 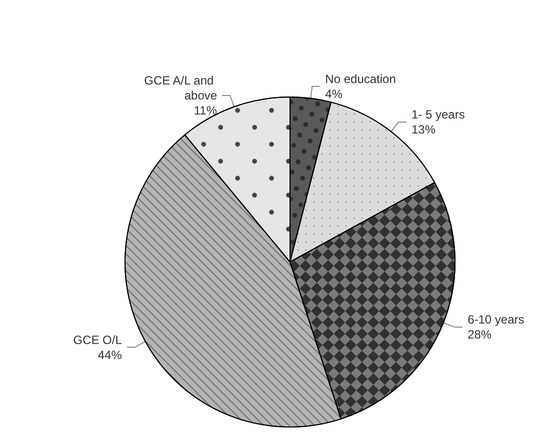 What do you see at coordinates (181, 87) in the screenshot?
I see `slice-label: GCE A/L and above` at bounding box center [181, 87].